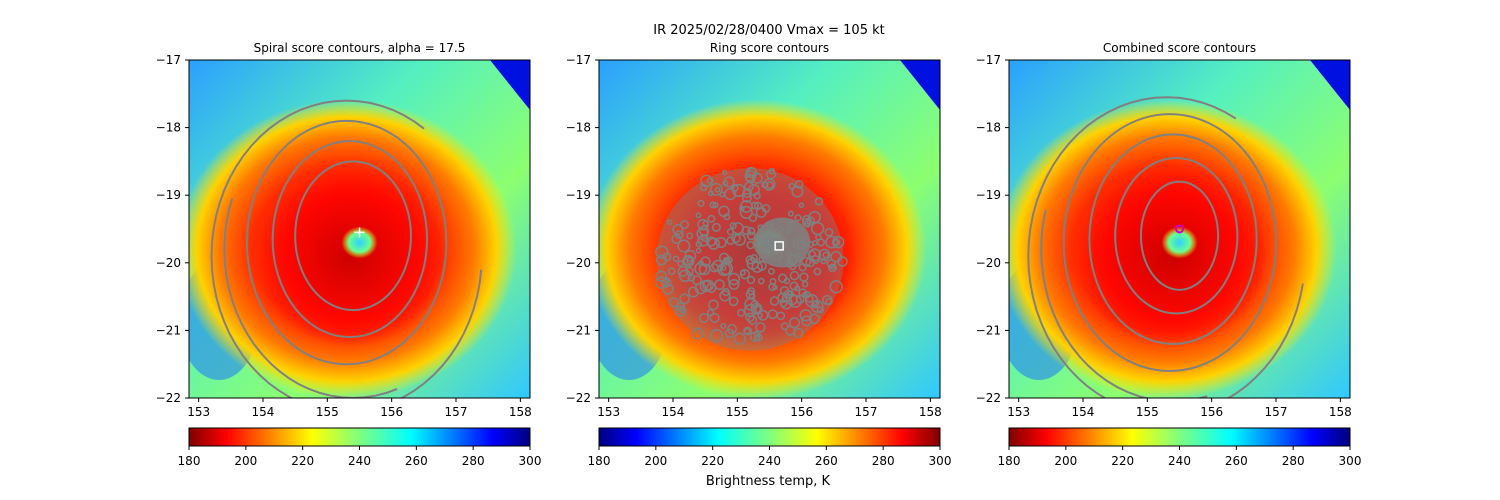 Image resolution: width=1500 pixels, height=500 pixels. I want to click on figure-suptitle: IR 2025/02/28/0400 Vmax = 105 kt, so click(769, 30).